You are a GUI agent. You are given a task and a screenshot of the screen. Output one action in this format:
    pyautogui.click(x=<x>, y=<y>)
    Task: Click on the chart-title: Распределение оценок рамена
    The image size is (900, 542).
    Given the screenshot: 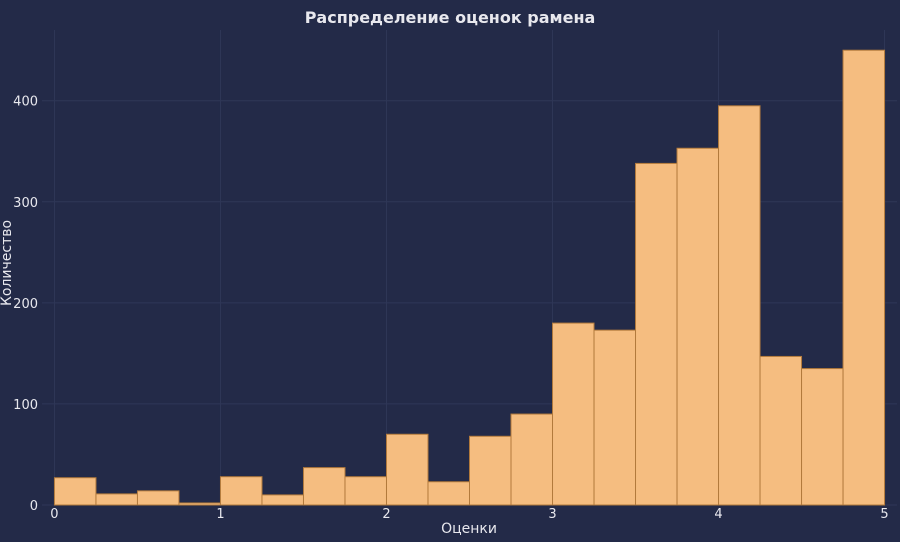 What is the action you would take?
    pyautogui.click(x=450, y=17)
    